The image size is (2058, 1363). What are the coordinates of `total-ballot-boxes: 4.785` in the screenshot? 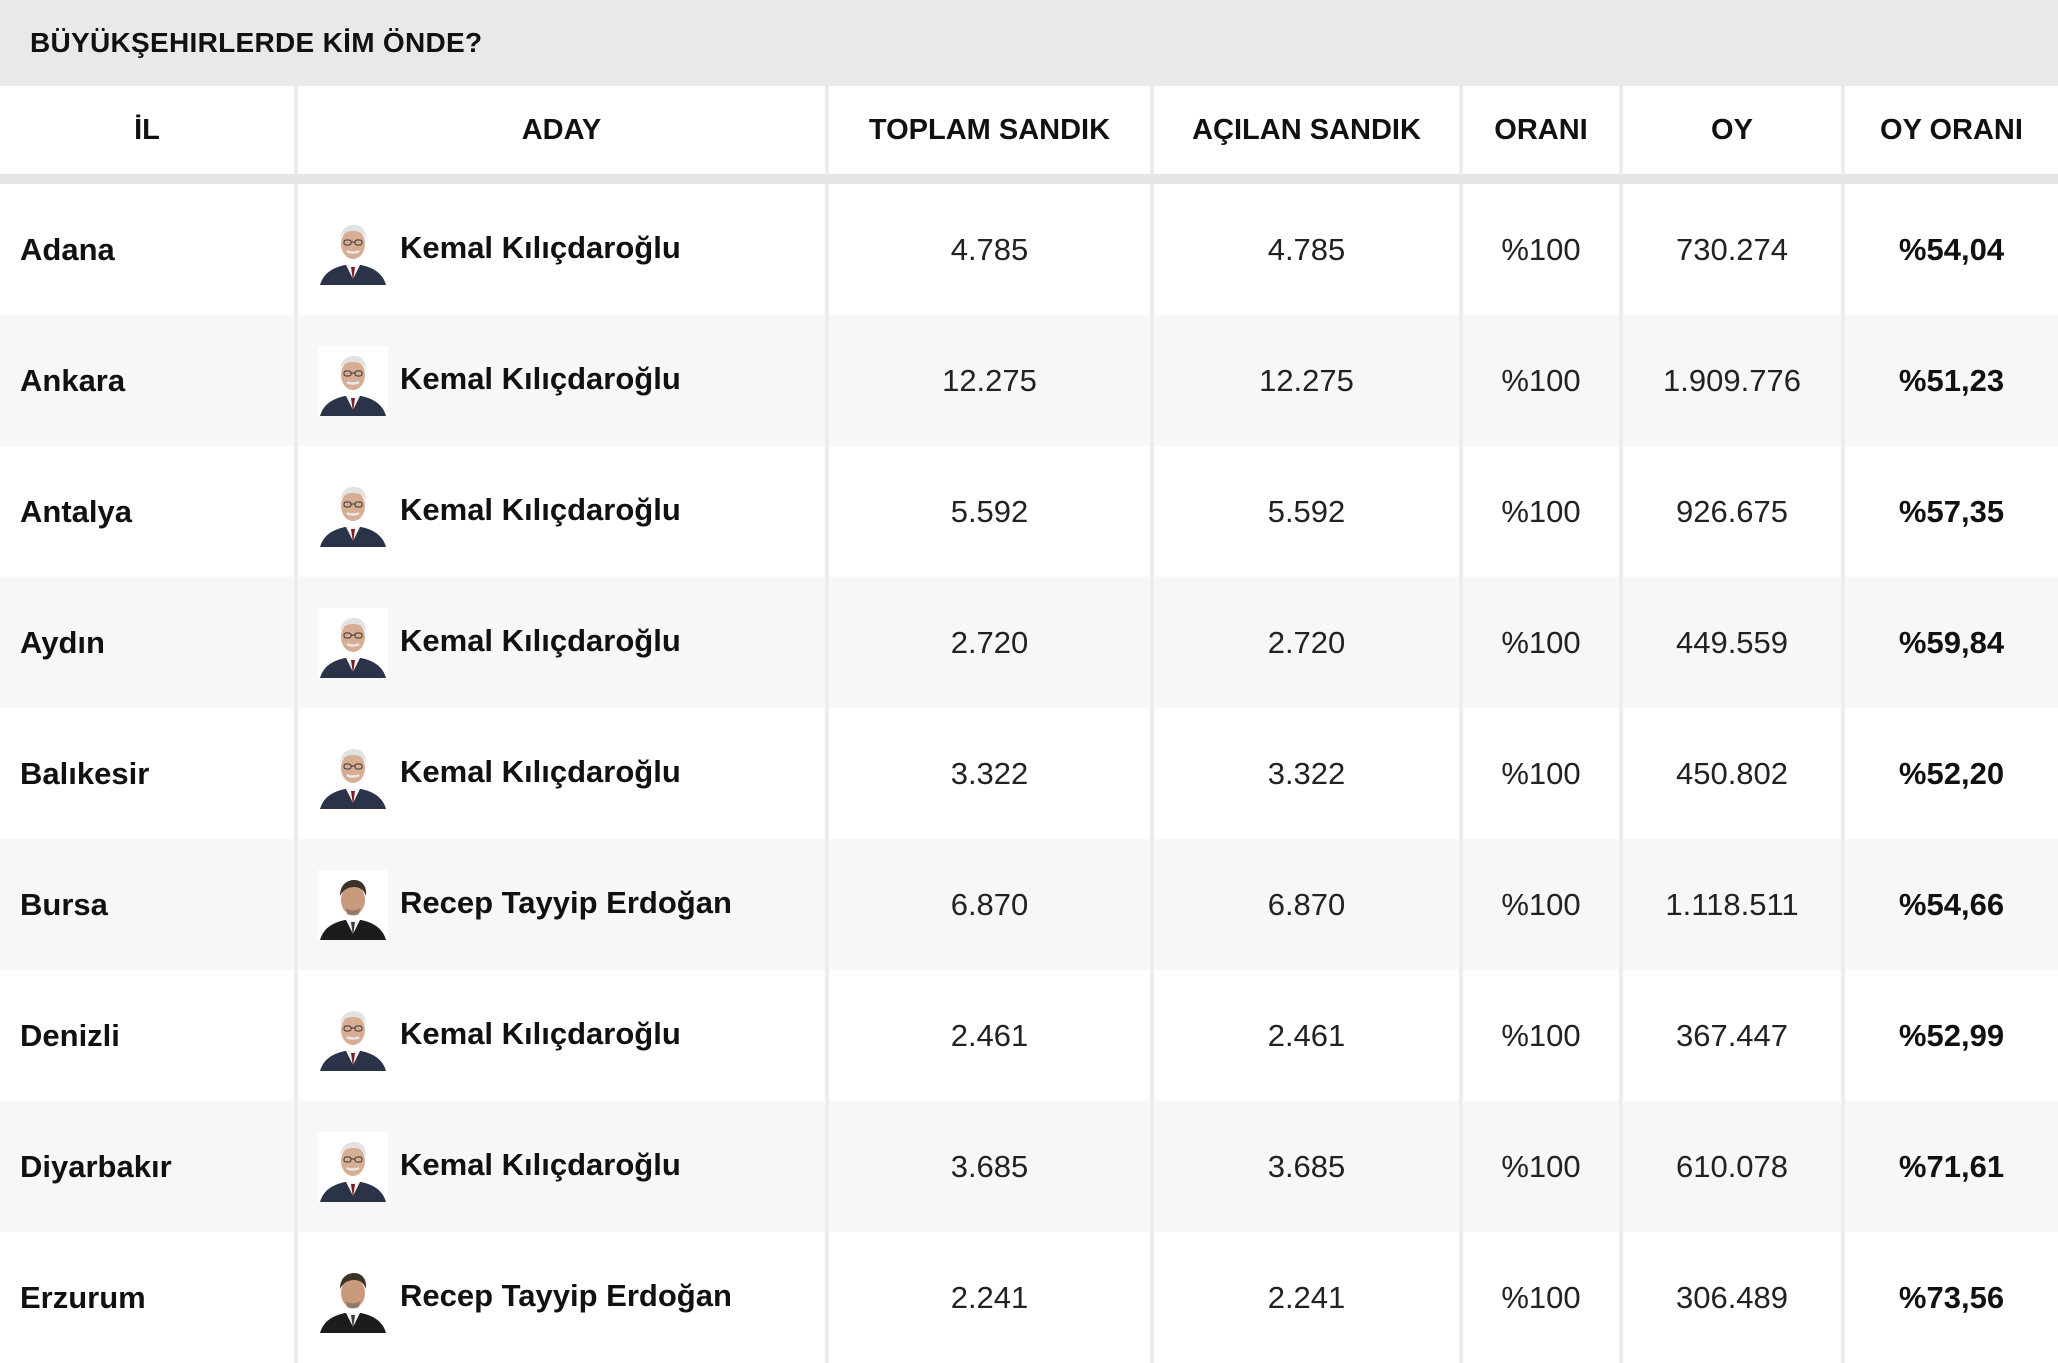 It's located at (990, 247).